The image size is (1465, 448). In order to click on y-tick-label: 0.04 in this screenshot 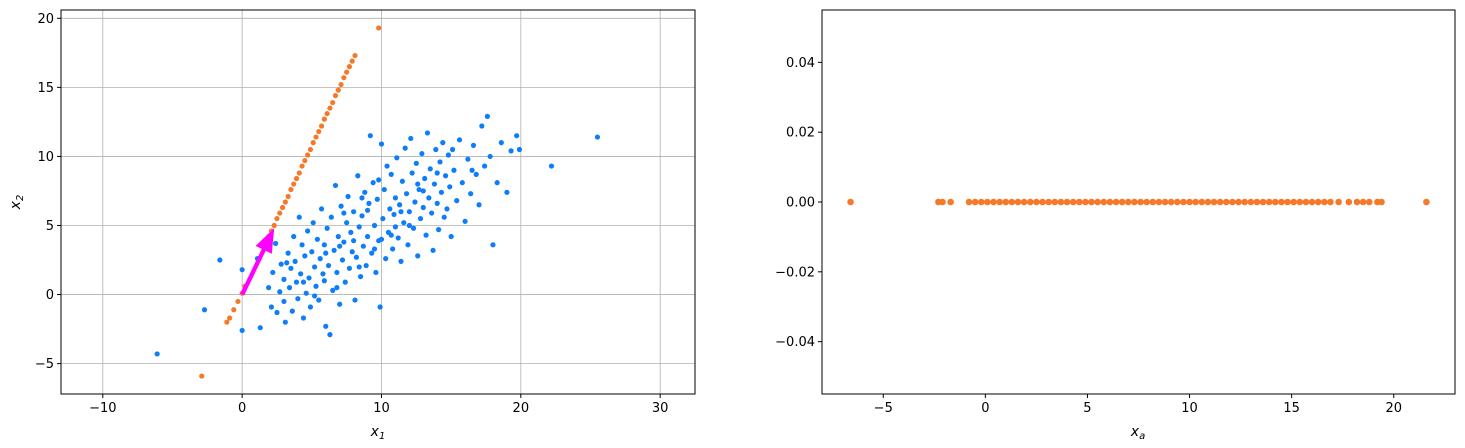, I will do `click(800, 63)`.